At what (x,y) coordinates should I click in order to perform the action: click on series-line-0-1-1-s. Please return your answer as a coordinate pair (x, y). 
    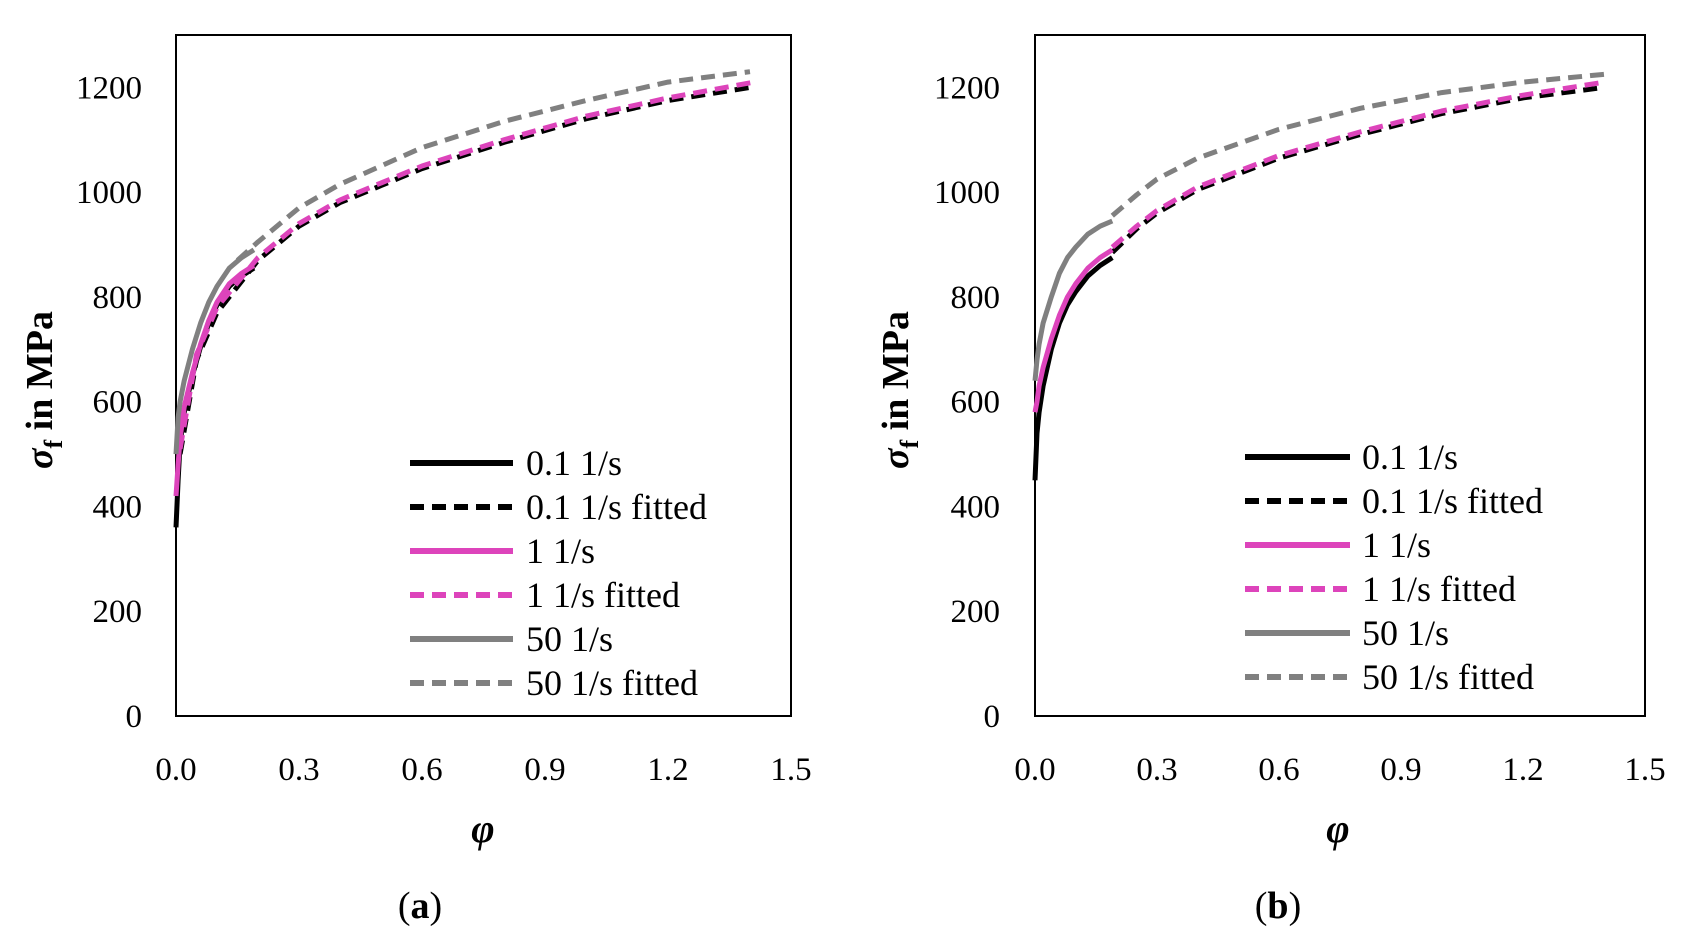
    Looking at the image, I should click on (1073, 368).